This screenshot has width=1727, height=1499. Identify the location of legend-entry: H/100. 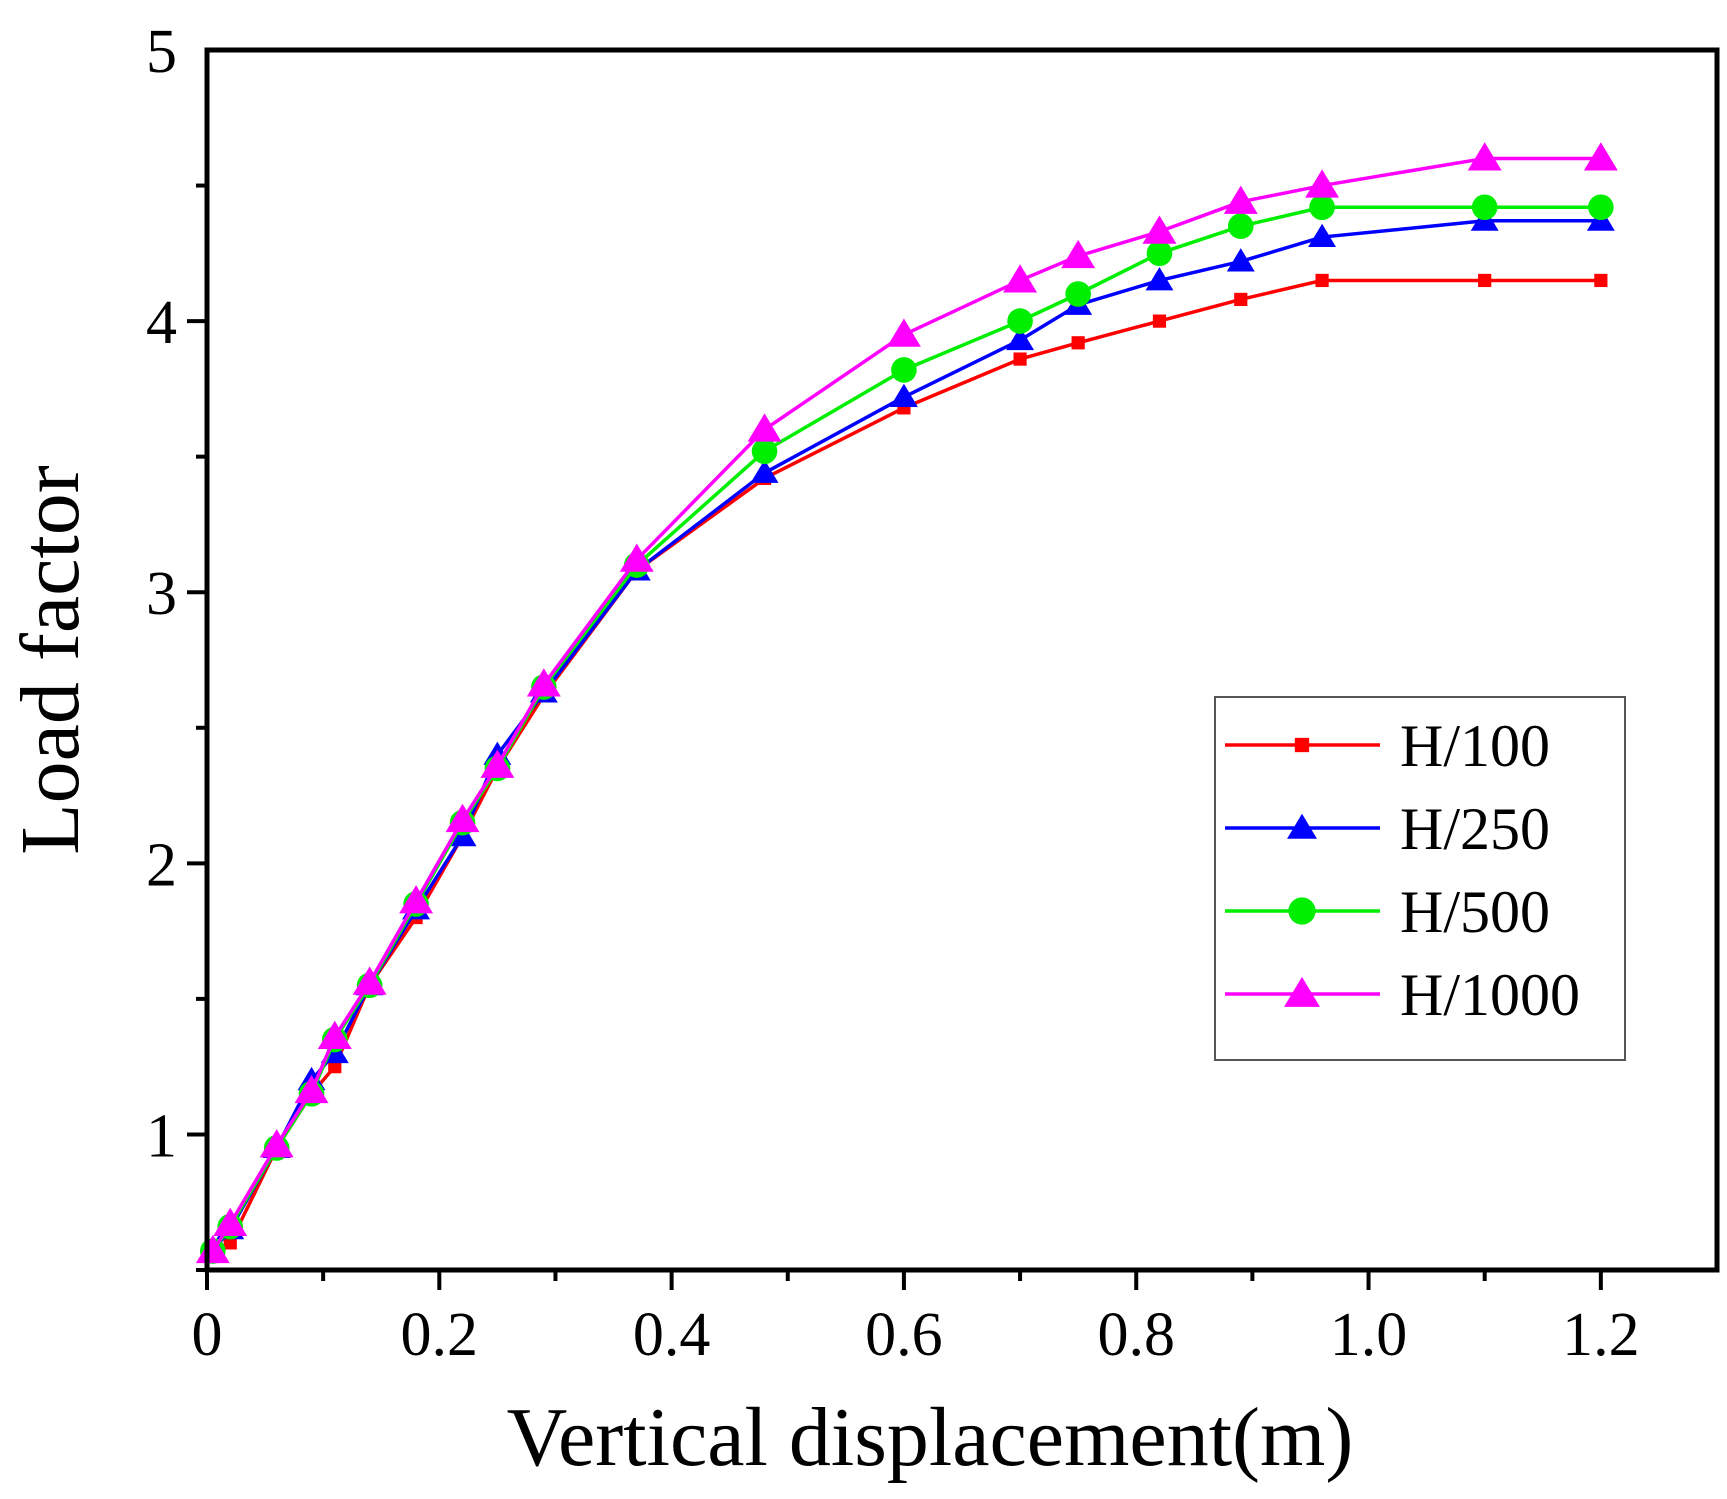
(1387, 746).